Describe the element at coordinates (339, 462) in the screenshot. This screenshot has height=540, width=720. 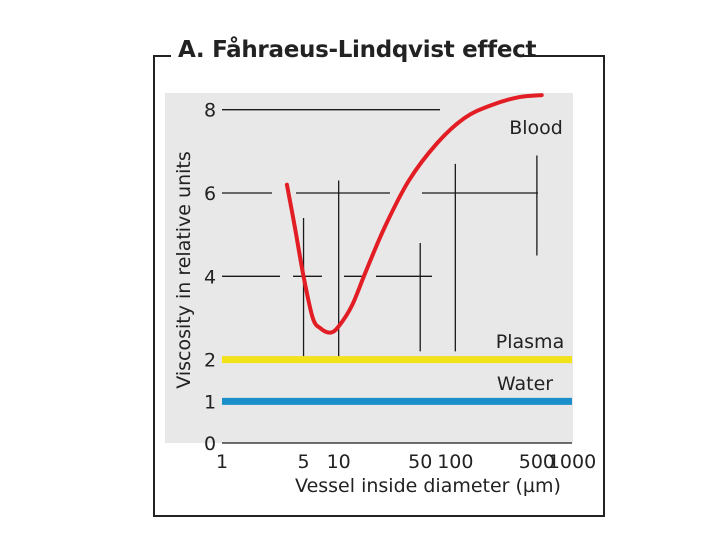
I see `x-tick-label: 10` at that location.